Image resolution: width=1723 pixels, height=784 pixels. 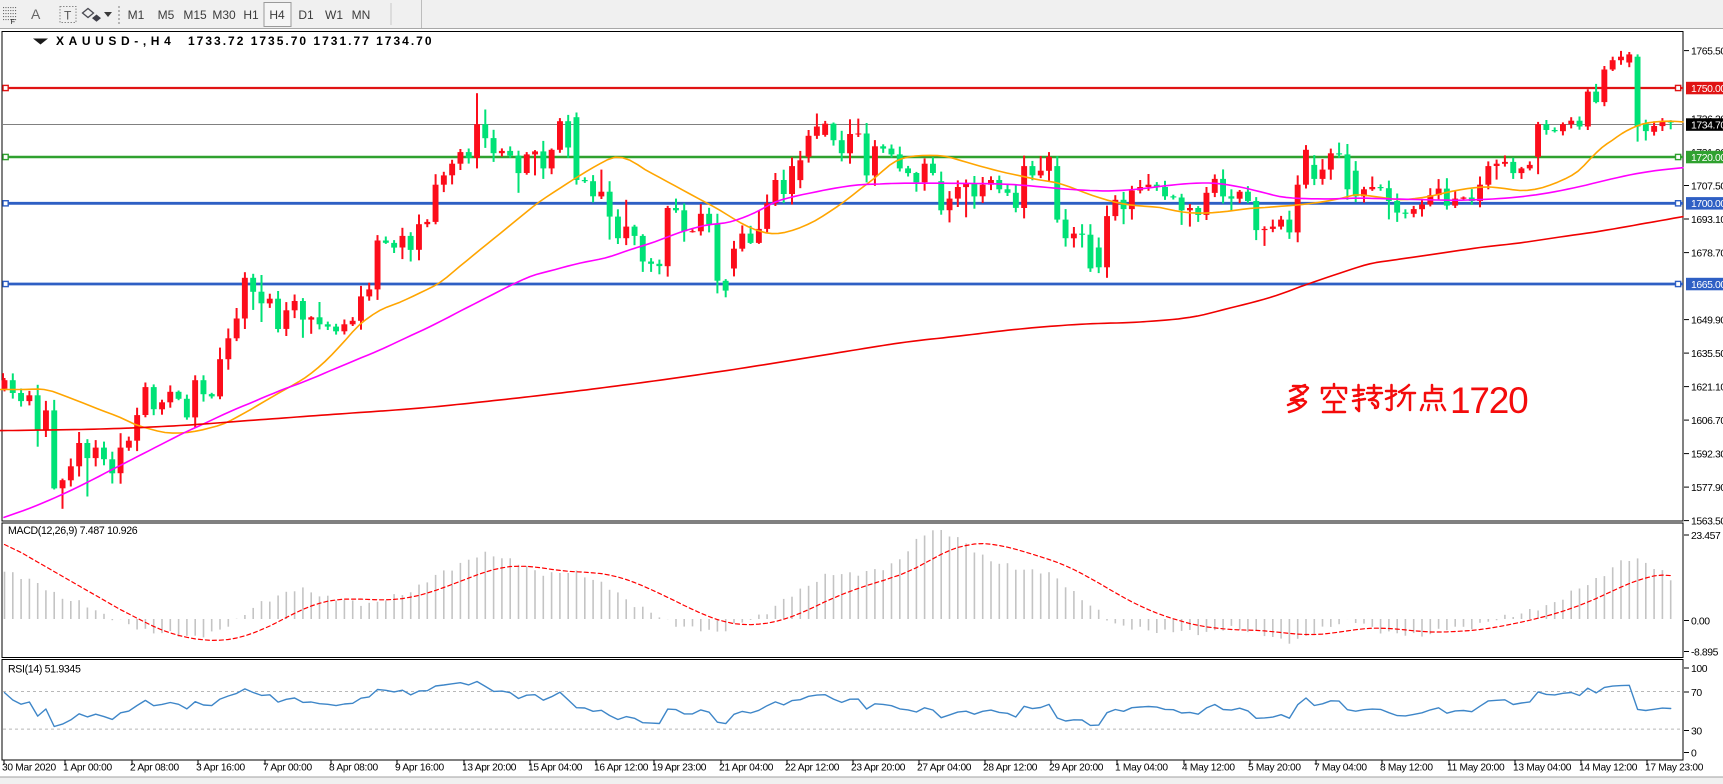 I want to click on svg-text: 1734.70, so click(x=1707, y=125).